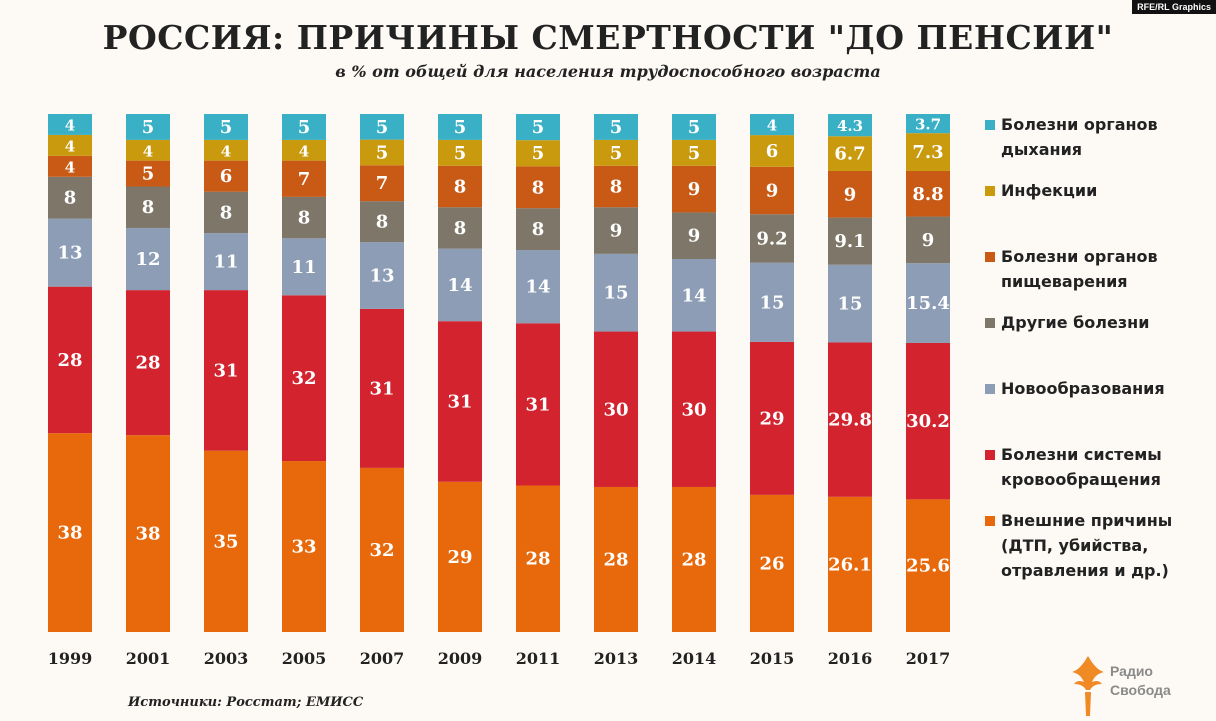  Describe the element at coordinates (1174, 7) in the screenshot. I see `credit-badge: RFE/RL Graphics` at that location.